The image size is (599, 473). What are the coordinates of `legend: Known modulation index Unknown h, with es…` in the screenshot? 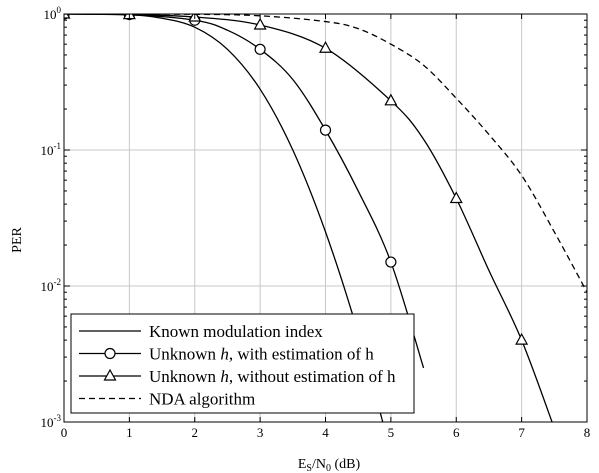 It's located at (242, 363).